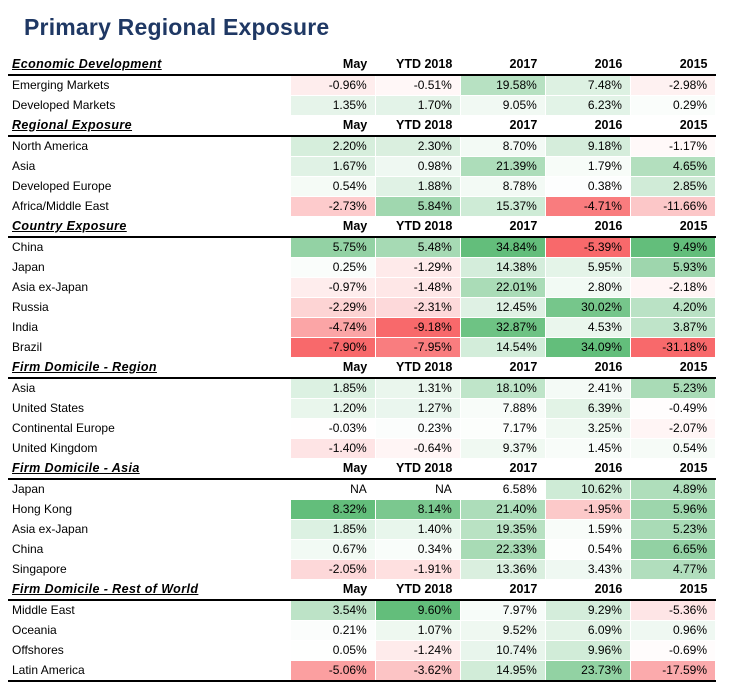 Image resolution: width=730 pixels, height=682 pixels. What do you see at coordinates (149, 227) in the screenshot?
I see `section-title: Country Exposure` at bounding box center [149, 227].